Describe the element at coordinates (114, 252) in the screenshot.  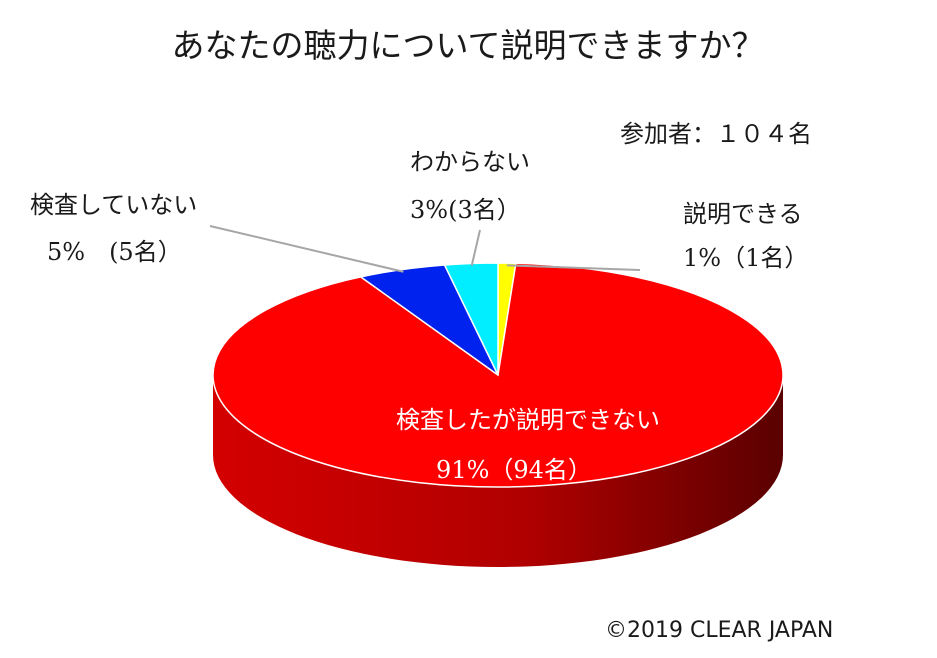
I see `slice-value-not-tested: 5% (5名）` at that location.